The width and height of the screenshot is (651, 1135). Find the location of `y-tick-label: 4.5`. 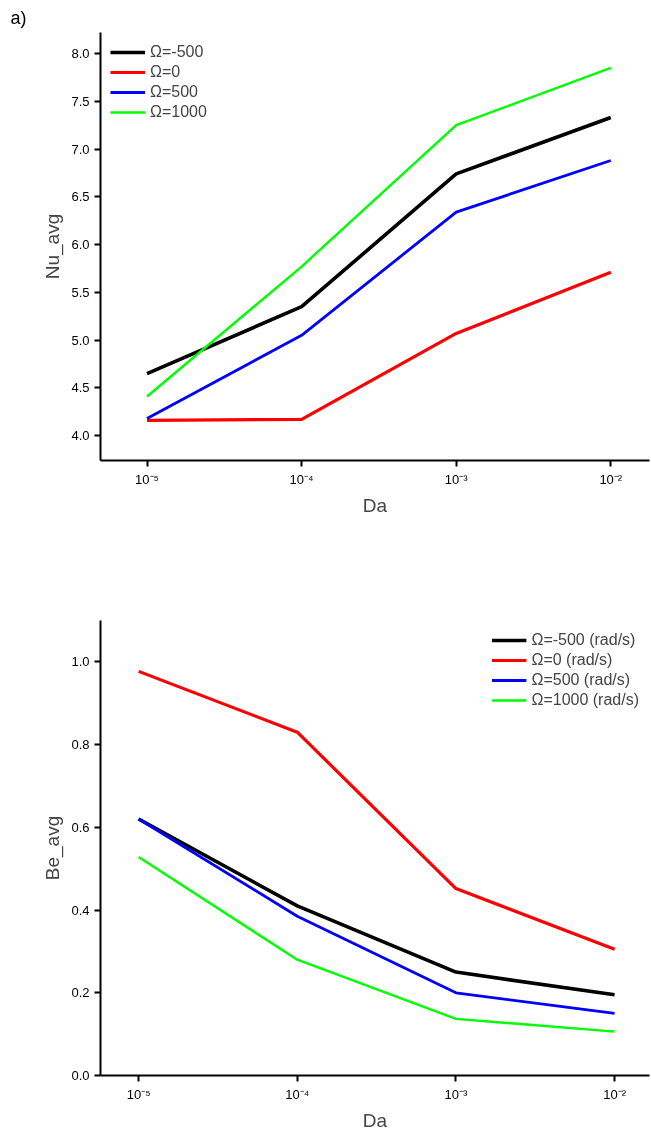

y-tick-label: 4.5 is located at coordinates (80, 388).